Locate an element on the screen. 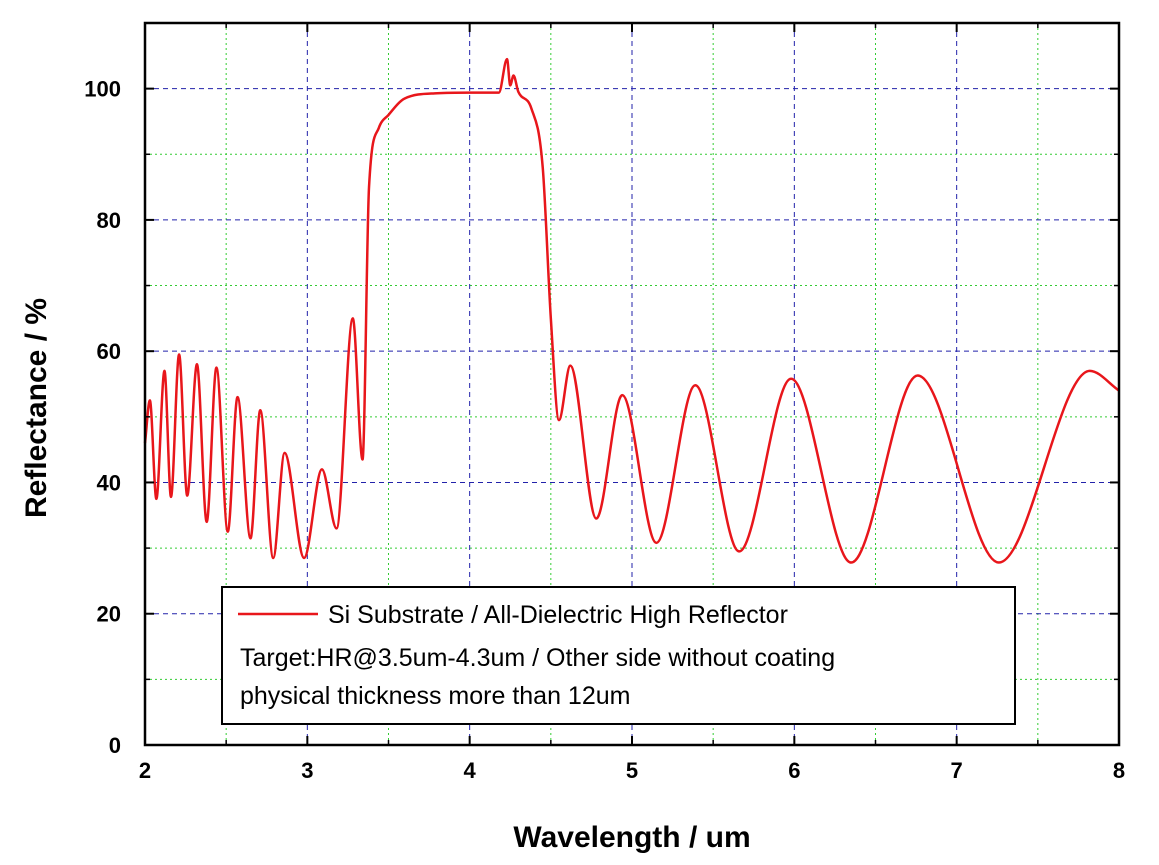 The width and height of the screenshot is (1159, 865). x-tick-label: 4 is located at coordinates (470, 770).